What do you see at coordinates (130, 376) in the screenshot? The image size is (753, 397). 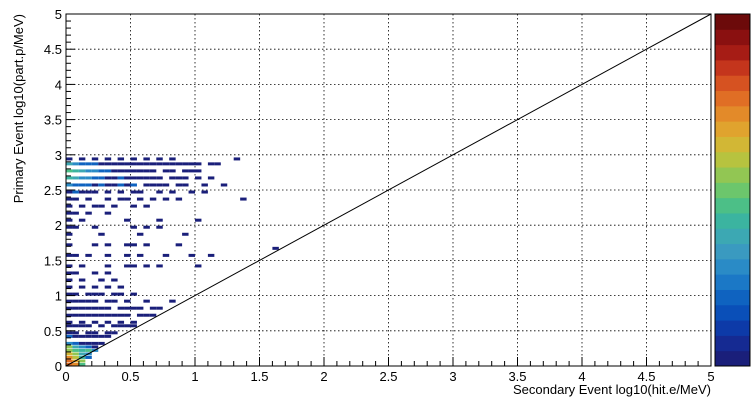 I see `x-tick-label: 0.5` at bounding box center [130, 376].